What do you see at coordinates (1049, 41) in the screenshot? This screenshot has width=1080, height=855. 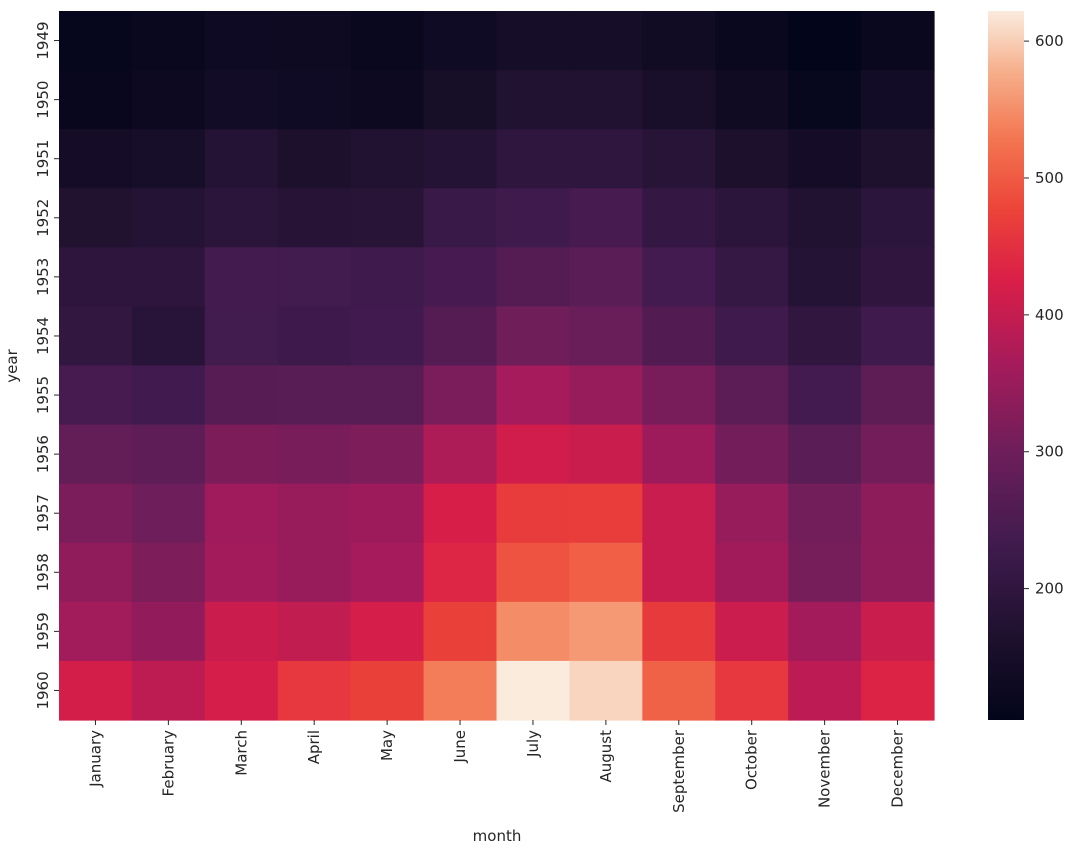 I see `colorbar-tick-label: 600` at bounding box center [1049, 41].